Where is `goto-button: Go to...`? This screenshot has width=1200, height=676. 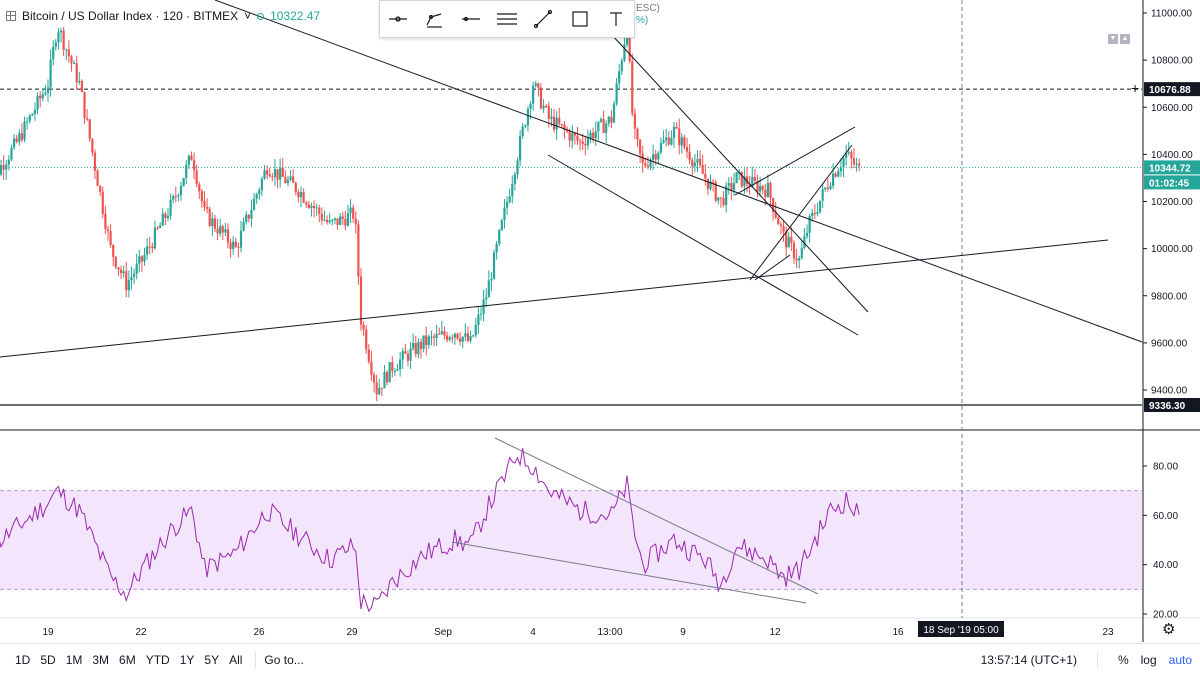
goto-button: Go to... is located at coordinates (284, 660).